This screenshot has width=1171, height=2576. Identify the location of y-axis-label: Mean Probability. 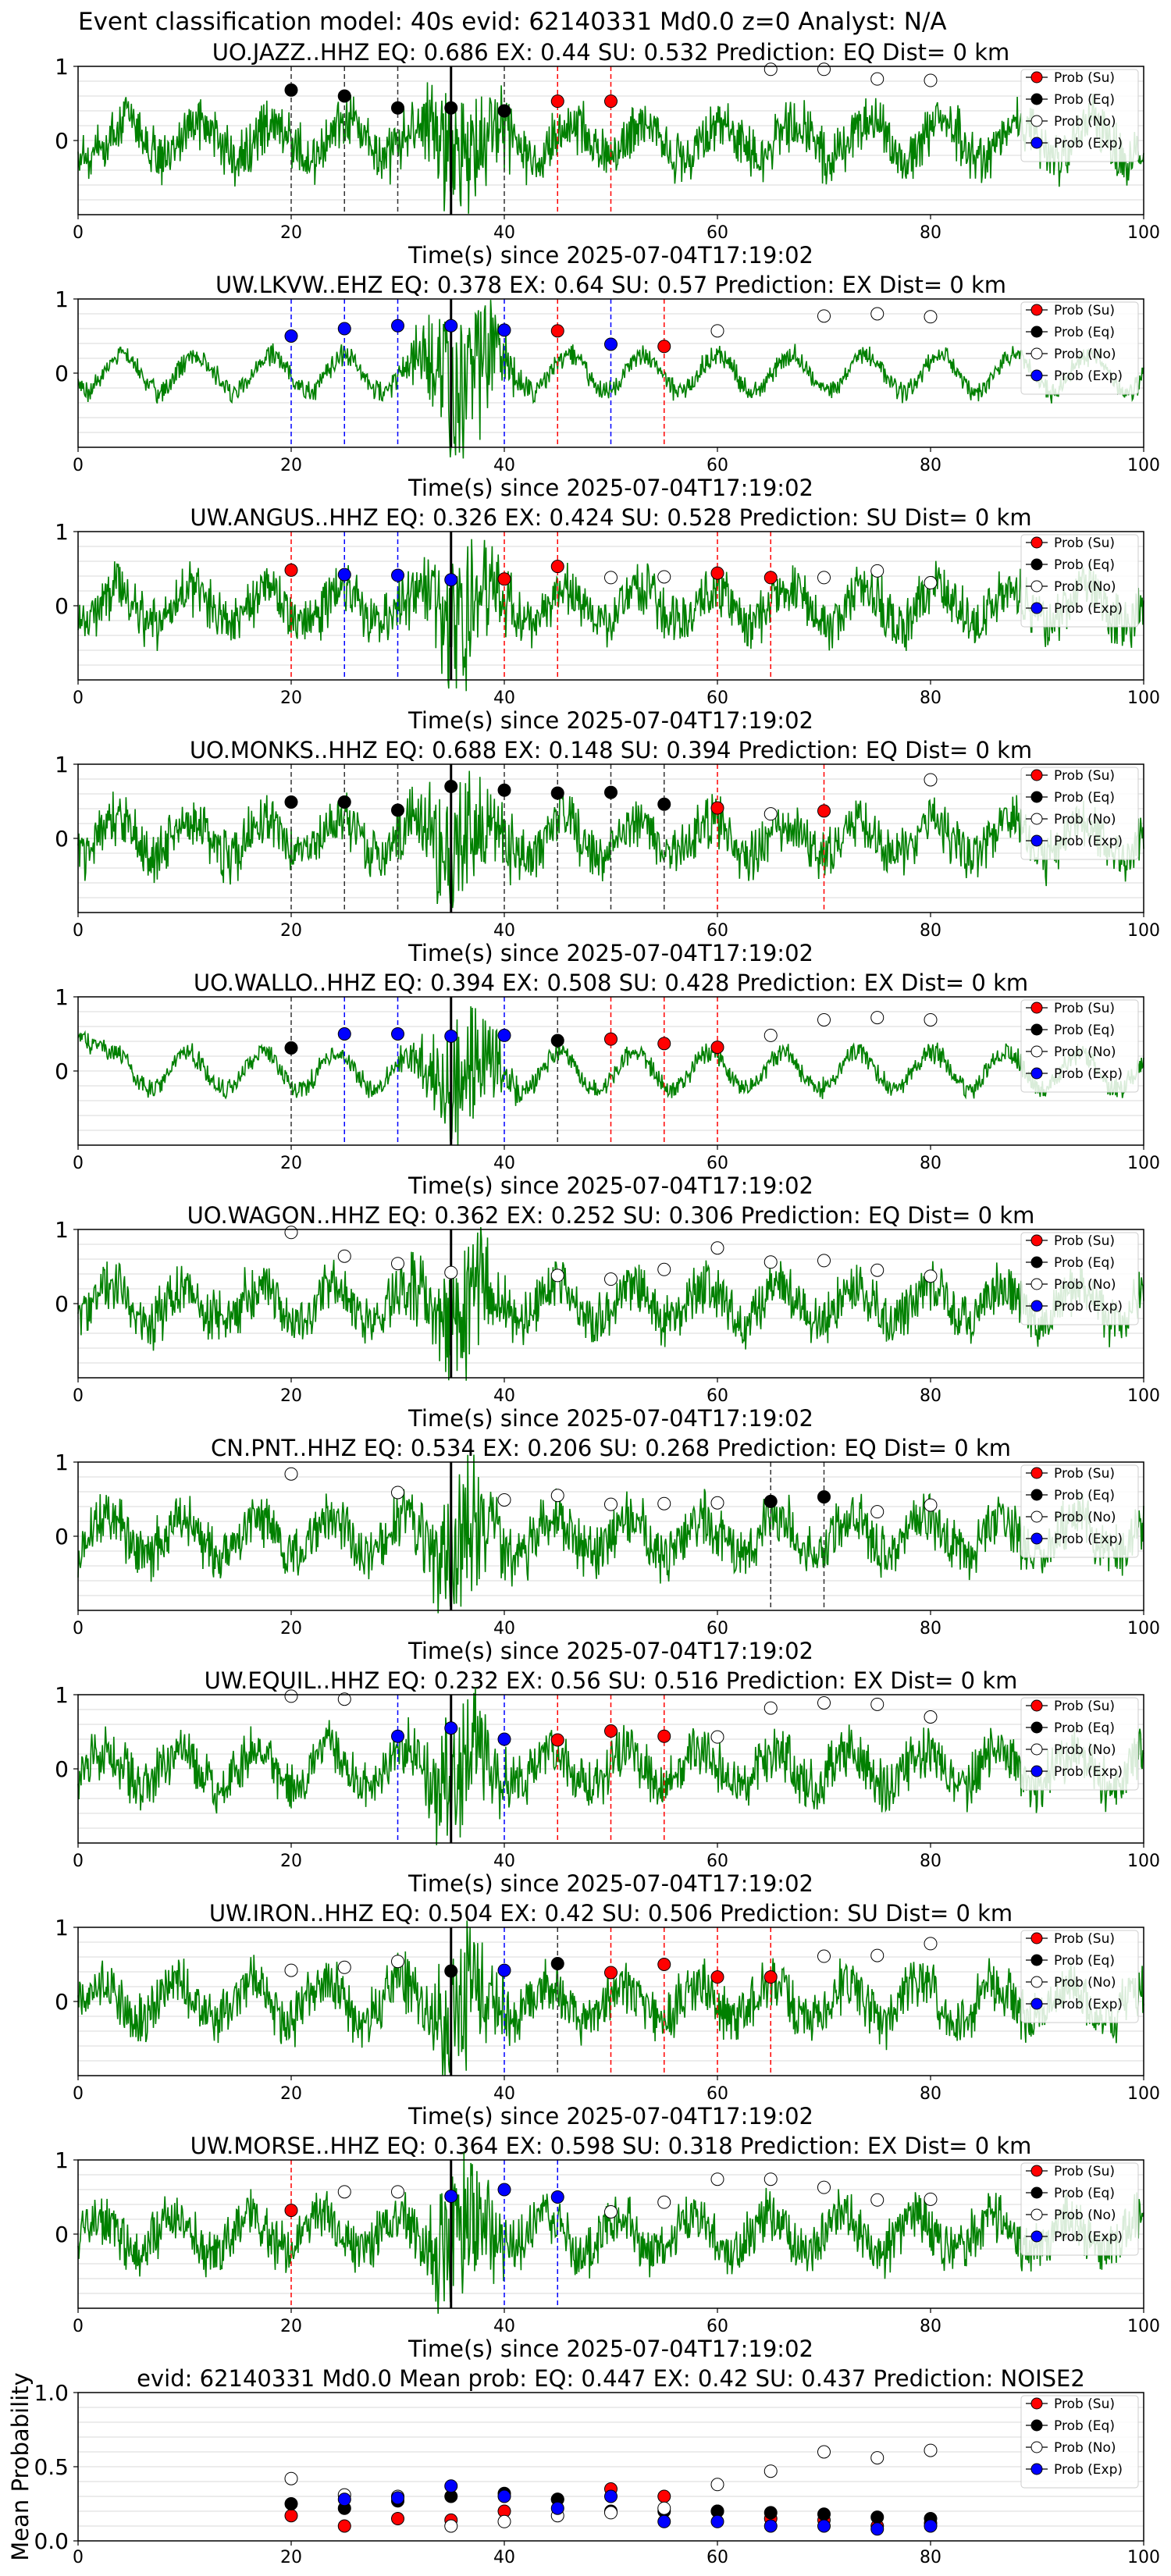
(20, 2466).